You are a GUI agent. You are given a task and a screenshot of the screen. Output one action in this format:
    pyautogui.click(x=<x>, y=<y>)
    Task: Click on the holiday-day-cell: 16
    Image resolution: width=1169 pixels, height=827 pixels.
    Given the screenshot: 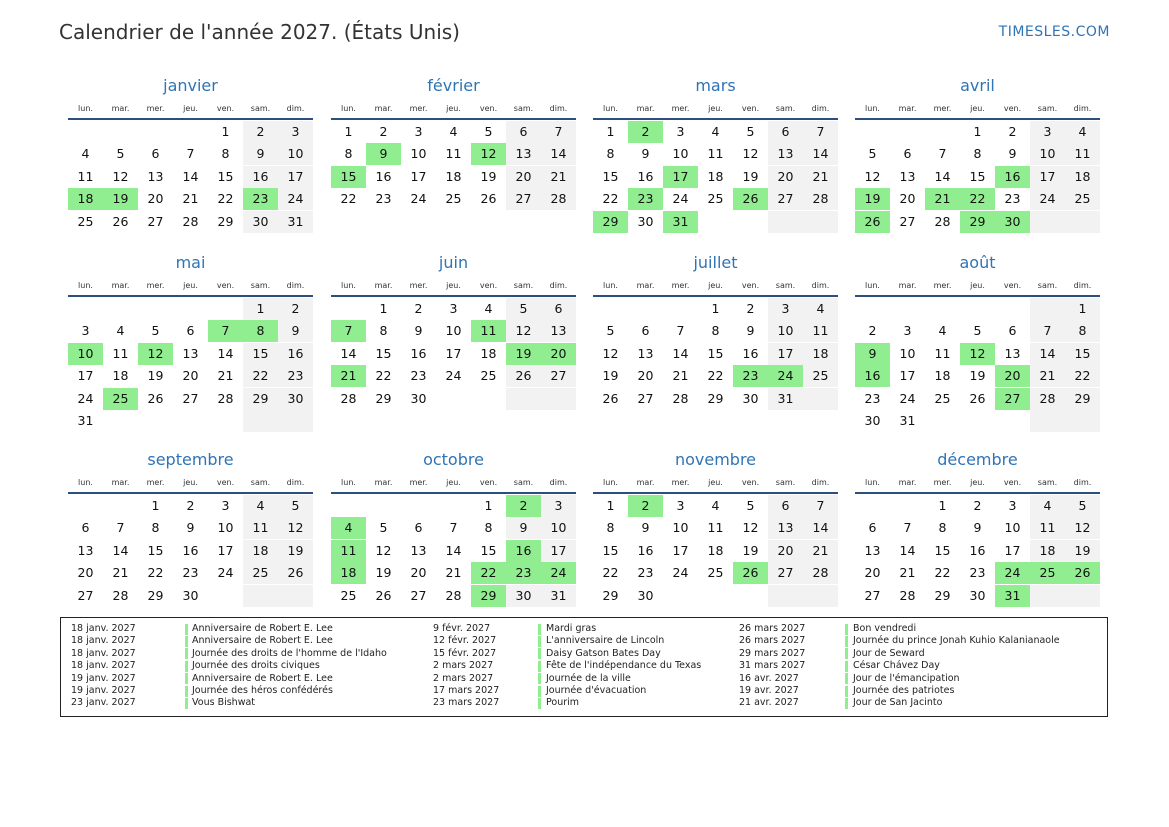 What is the action you would take?
    pyautogui.click(x=1012, y=176)
    